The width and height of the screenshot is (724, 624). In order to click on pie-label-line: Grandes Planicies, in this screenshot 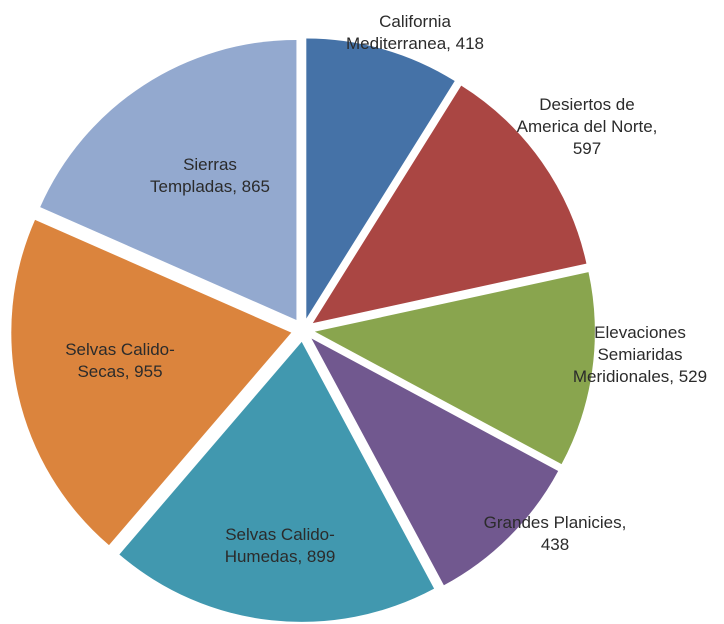, I will do `click(555, 522)`.